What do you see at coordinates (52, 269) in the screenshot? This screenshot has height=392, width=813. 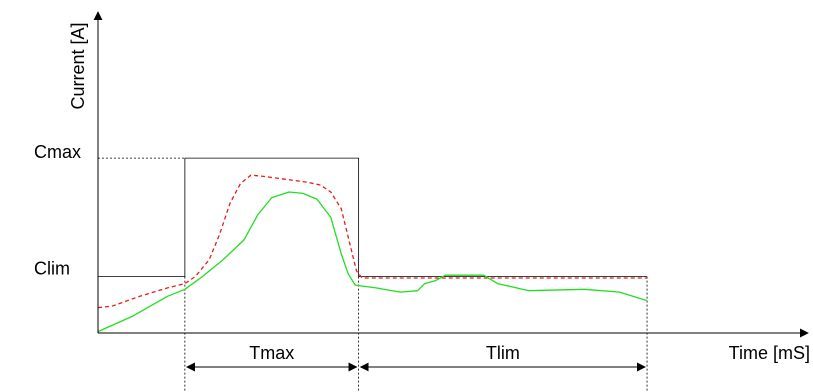 I see `clim-label: Clim` at bounding box center [52, 269].